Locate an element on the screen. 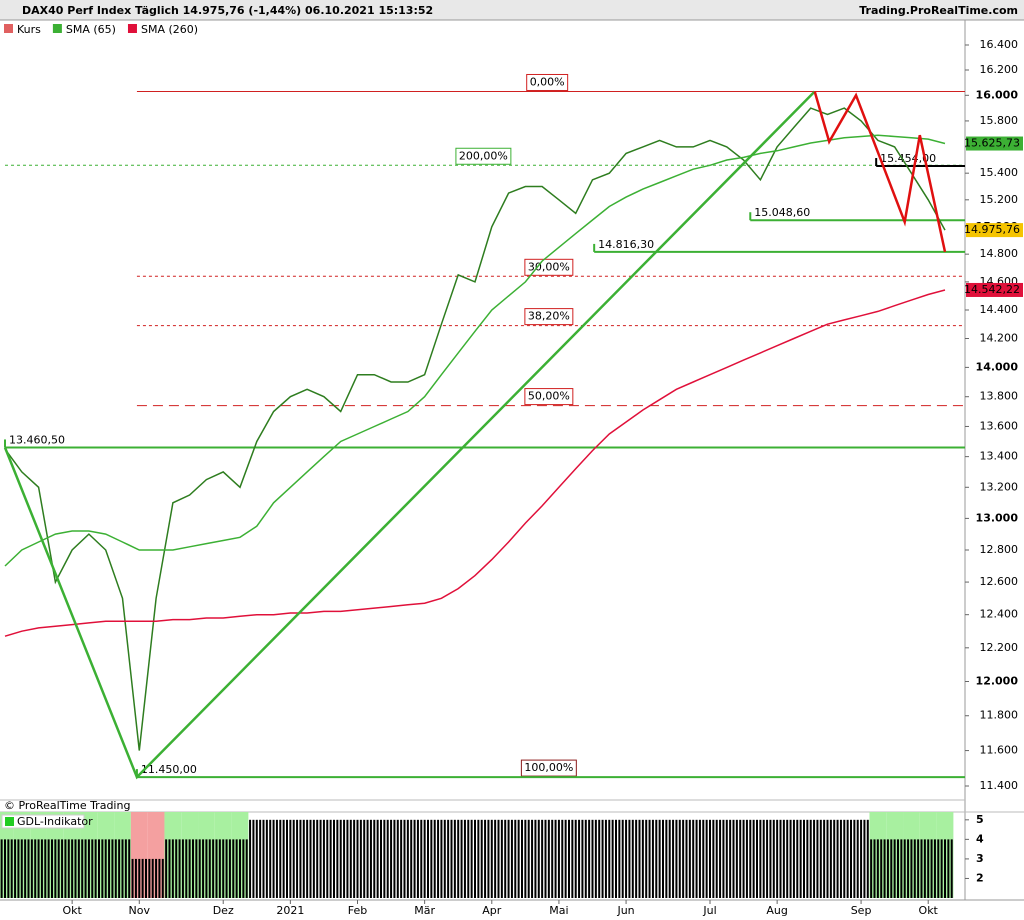 This screenshot has height=920, width=1024. y-tick-label: 14.800 is located at coordinates (999, 253).